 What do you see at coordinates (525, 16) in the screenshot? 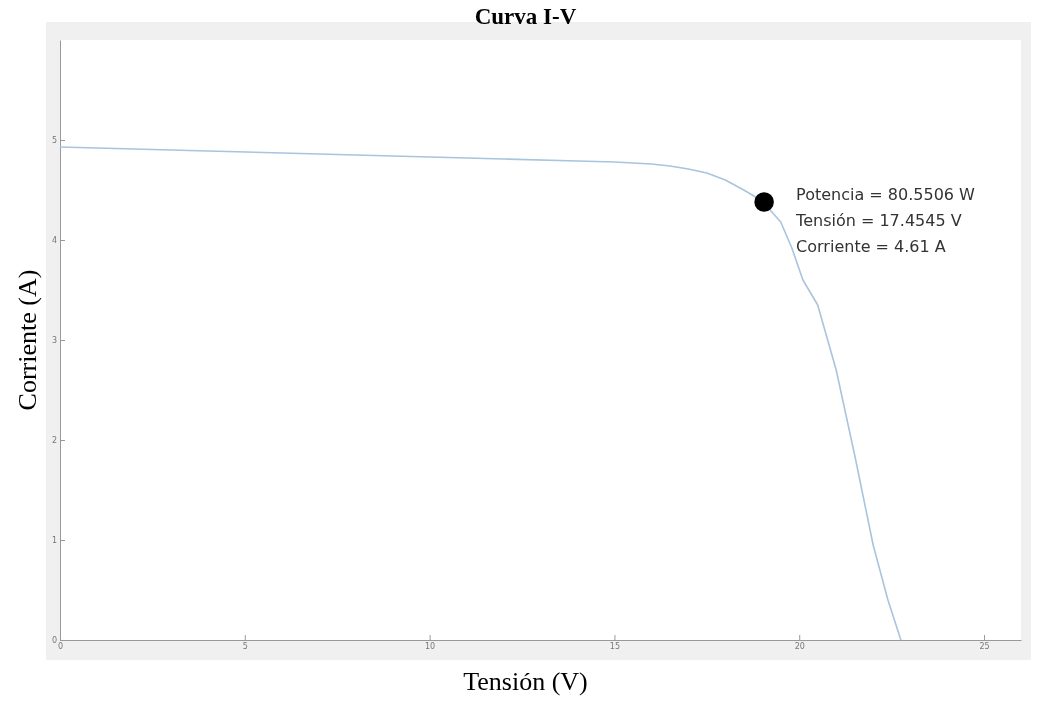
I see `chart-title: Curva I-V` at bounding box center [525, 16].